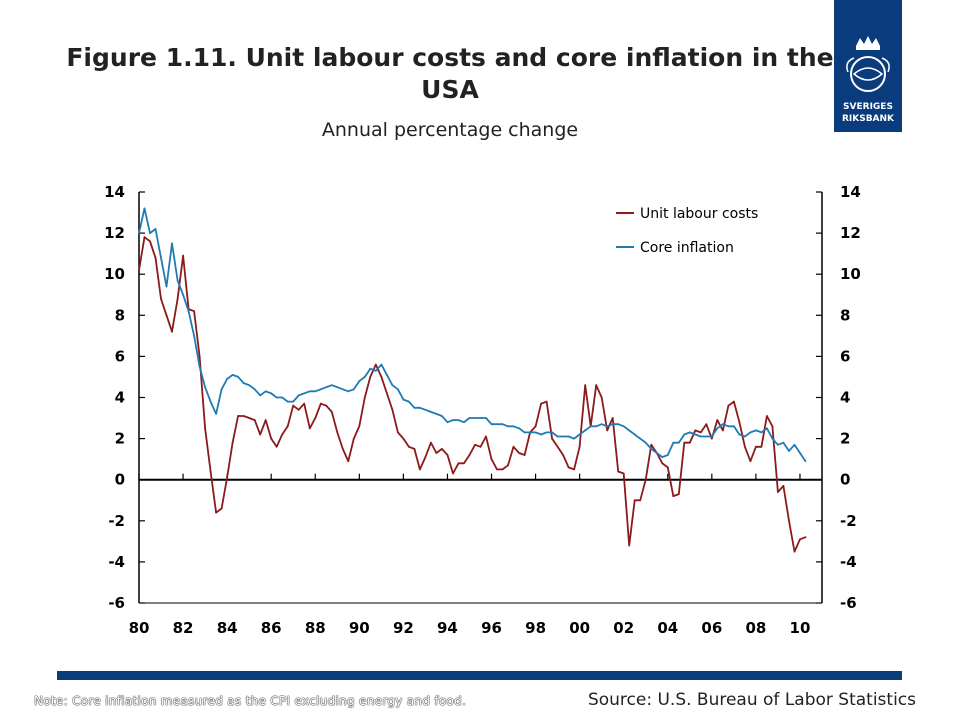  Describe the element at coordinates (479, 675) in the screenshot. I see `footer-bar` at that location.